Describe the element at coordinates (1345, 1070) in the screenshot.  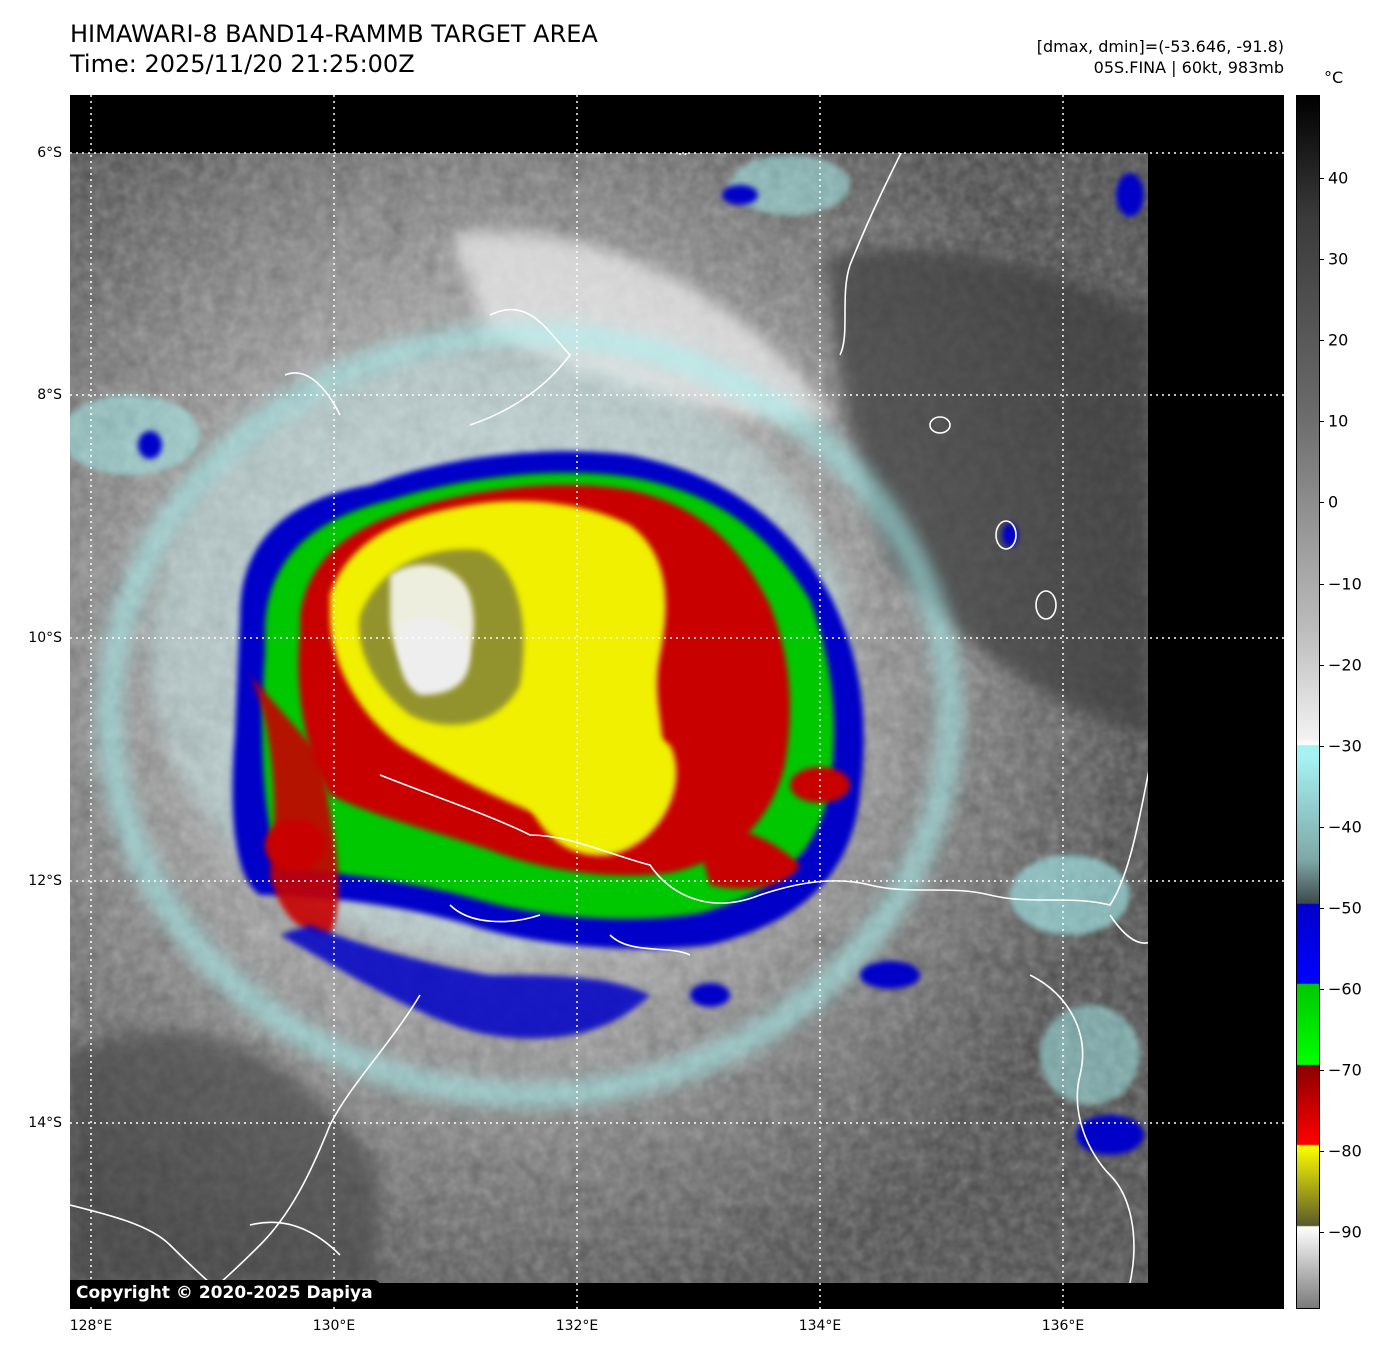
I see `colorbar-tick-label: −70` at that location.